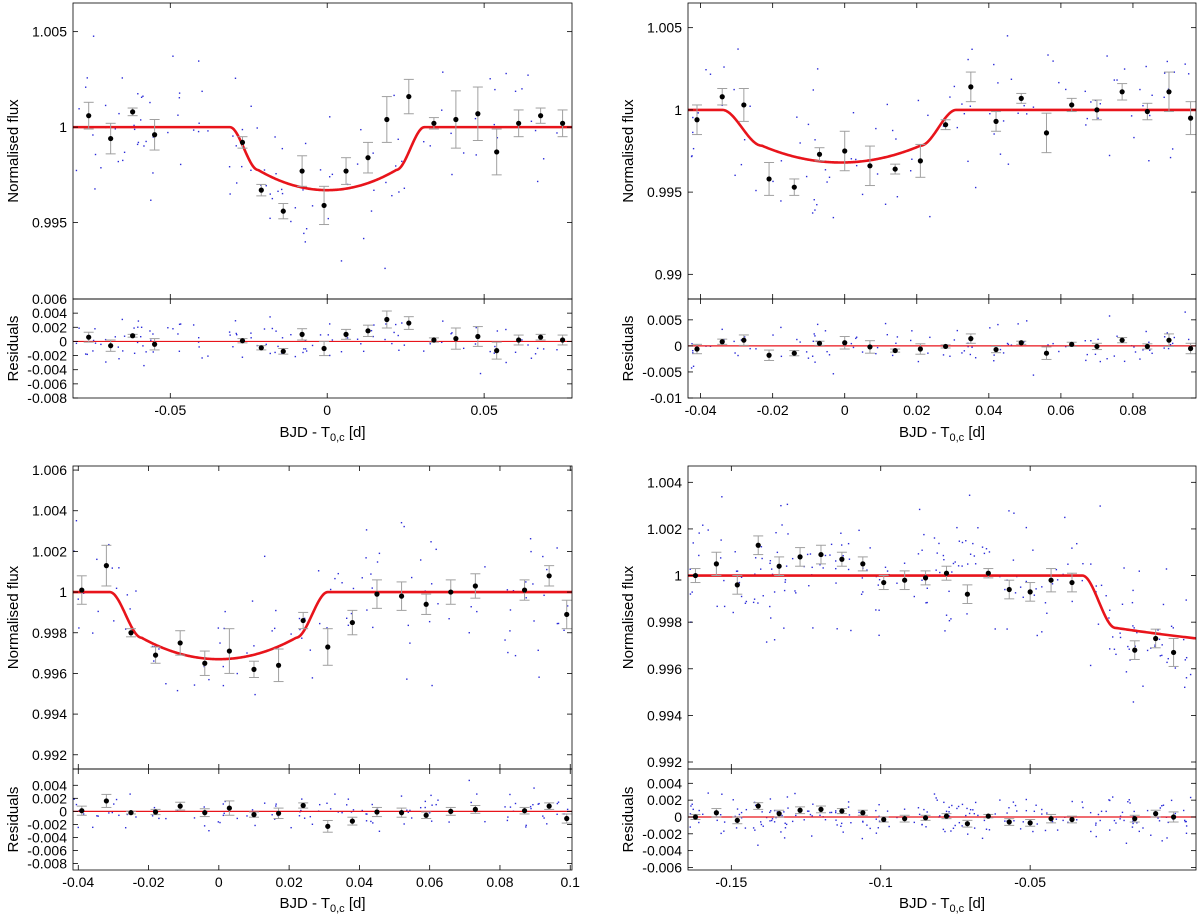  What do you see at coordinates (942, 607) in the screenshot?
I see `transit-model-curve` at bounding box center [942, 607].